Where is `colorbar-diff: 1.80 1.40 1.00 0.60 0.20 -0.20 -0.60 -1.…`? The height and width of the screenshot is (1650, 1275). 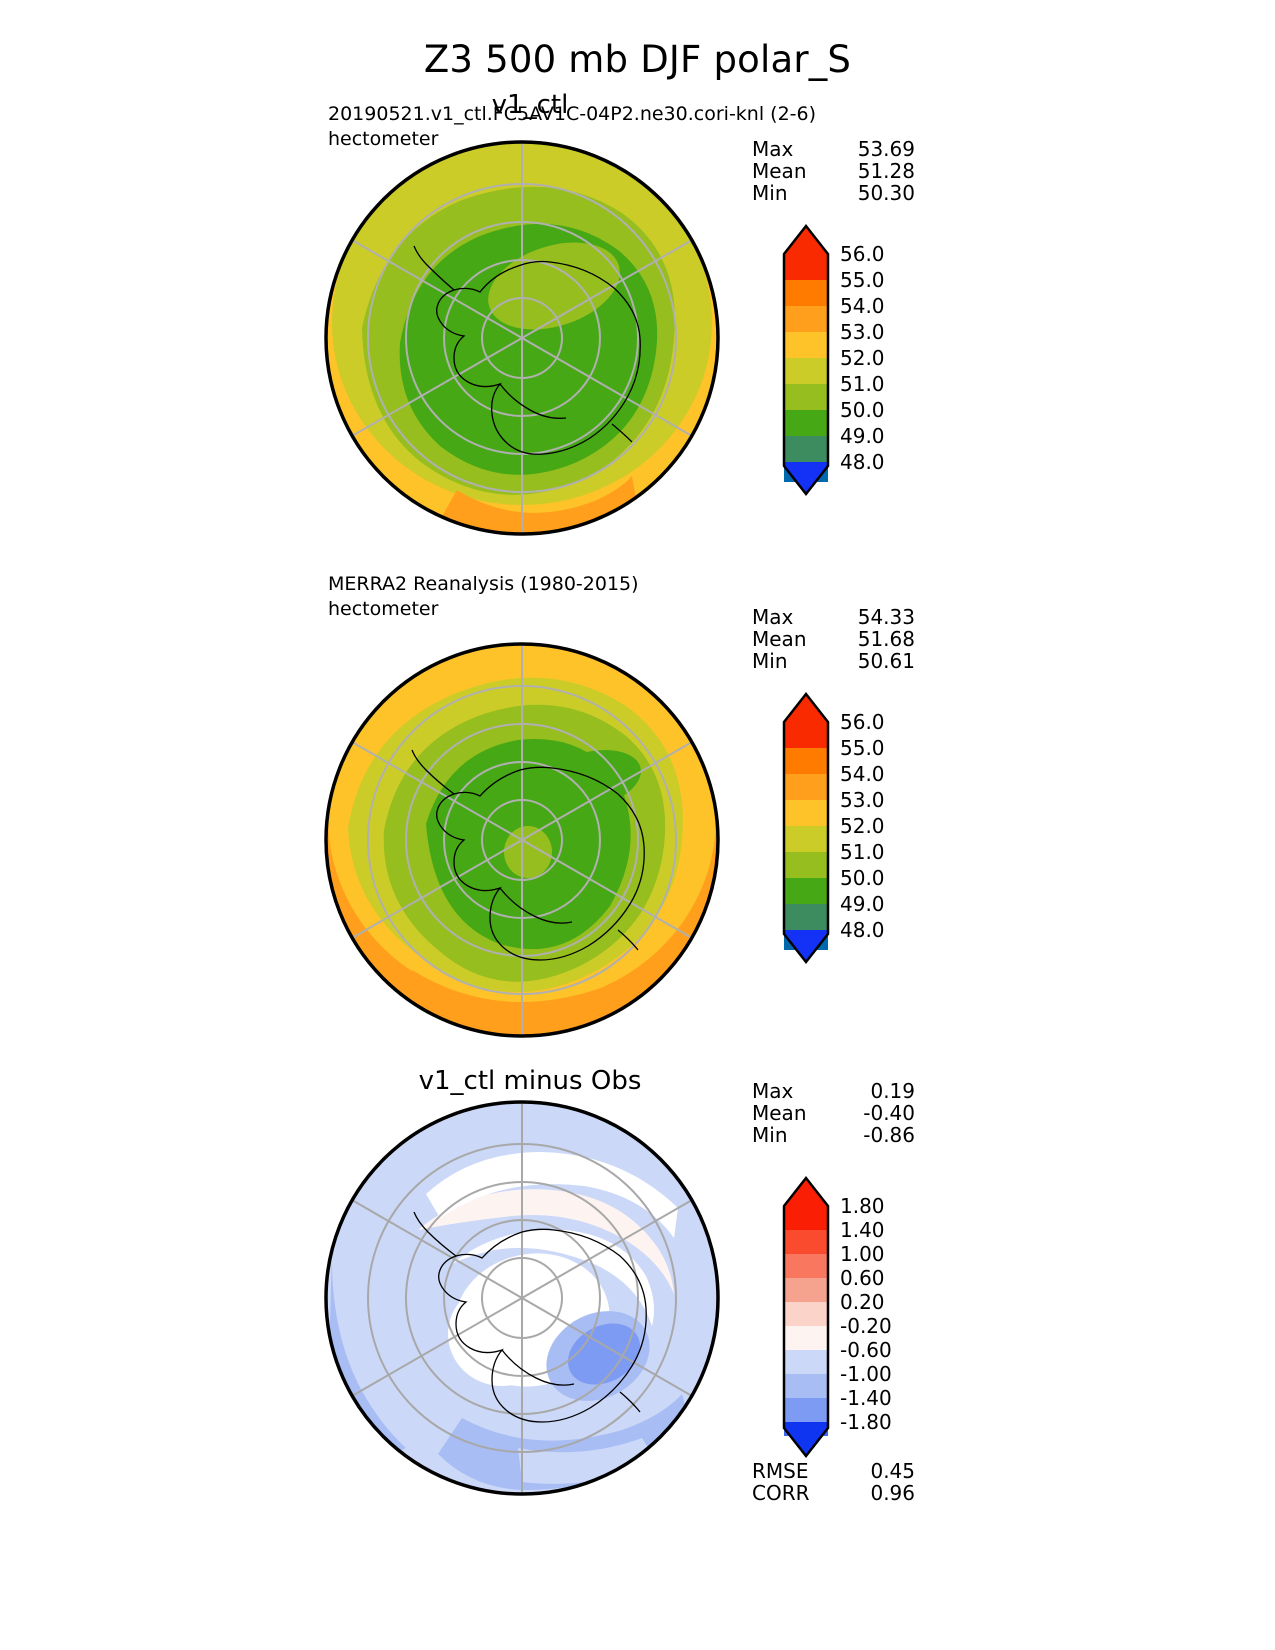 colorbar-diff: 1.80 1.40 1.00 0.60 0.20 -0.20 -0.60 -1.… is located at coordinates (835, 1310).